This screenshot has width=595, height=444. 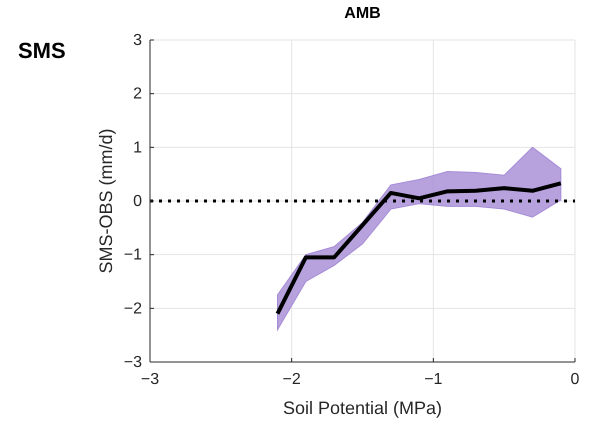 What do you see at coordinates (137, 40) in the screenshot?
I see `y-tick-label: 3` at bounding box center [137, 40].